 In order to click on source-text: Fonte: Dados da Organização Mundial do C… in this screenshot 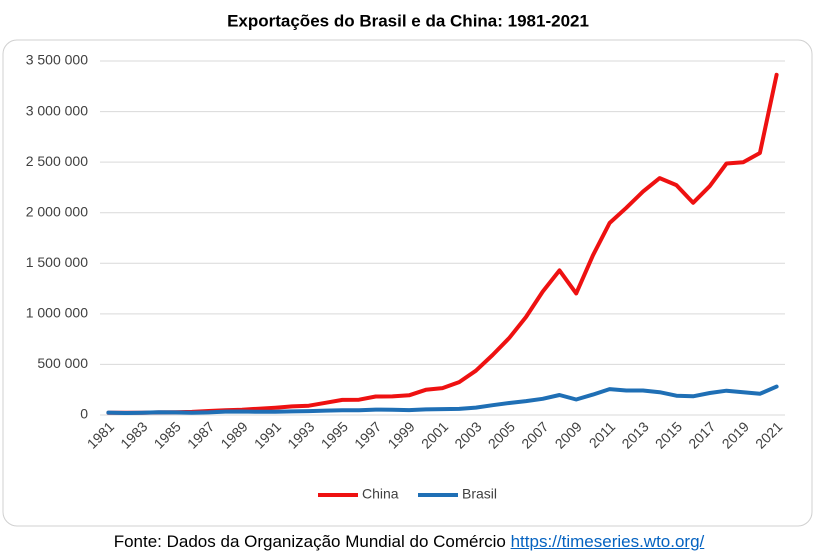, I will do `click(309, 541)`.